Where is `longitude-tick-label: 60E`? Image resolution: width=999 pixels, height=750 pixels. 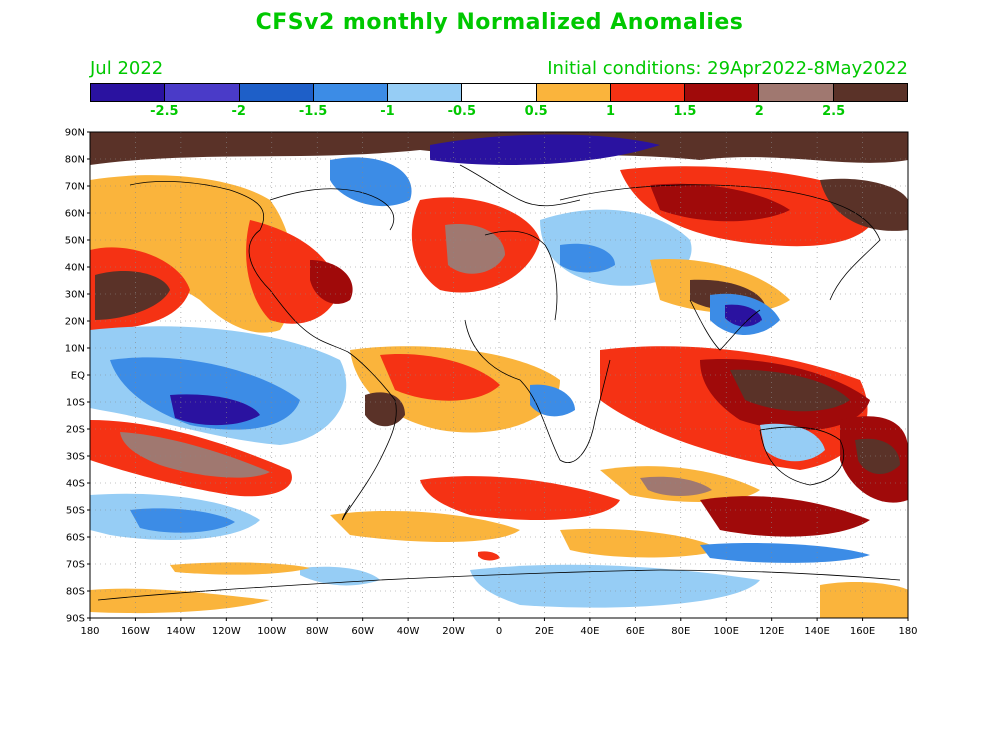 longitude-tick-label: 60E is located at coordinates (635, 631).